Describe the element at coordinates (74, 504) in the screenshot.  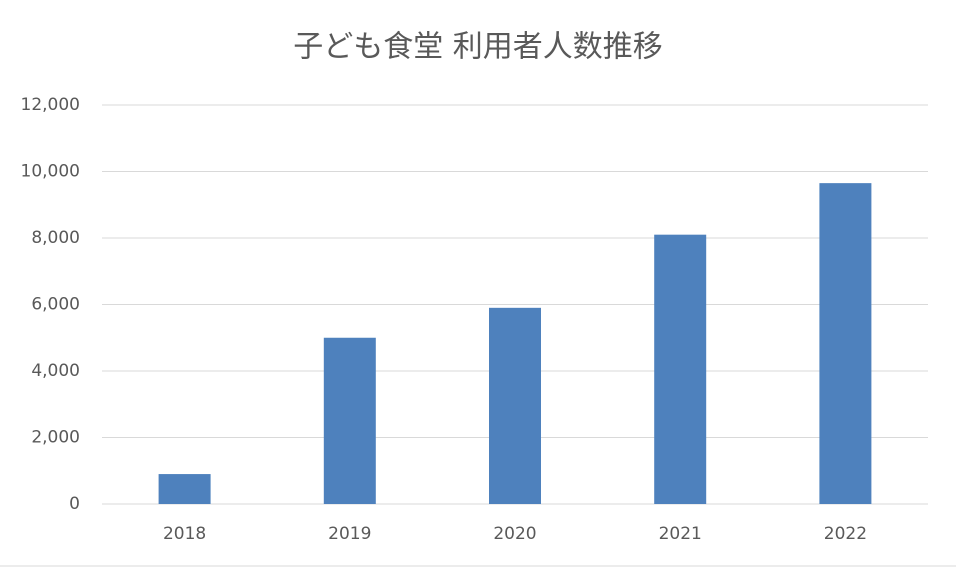
I see `y-tick-label: 0` at that location.